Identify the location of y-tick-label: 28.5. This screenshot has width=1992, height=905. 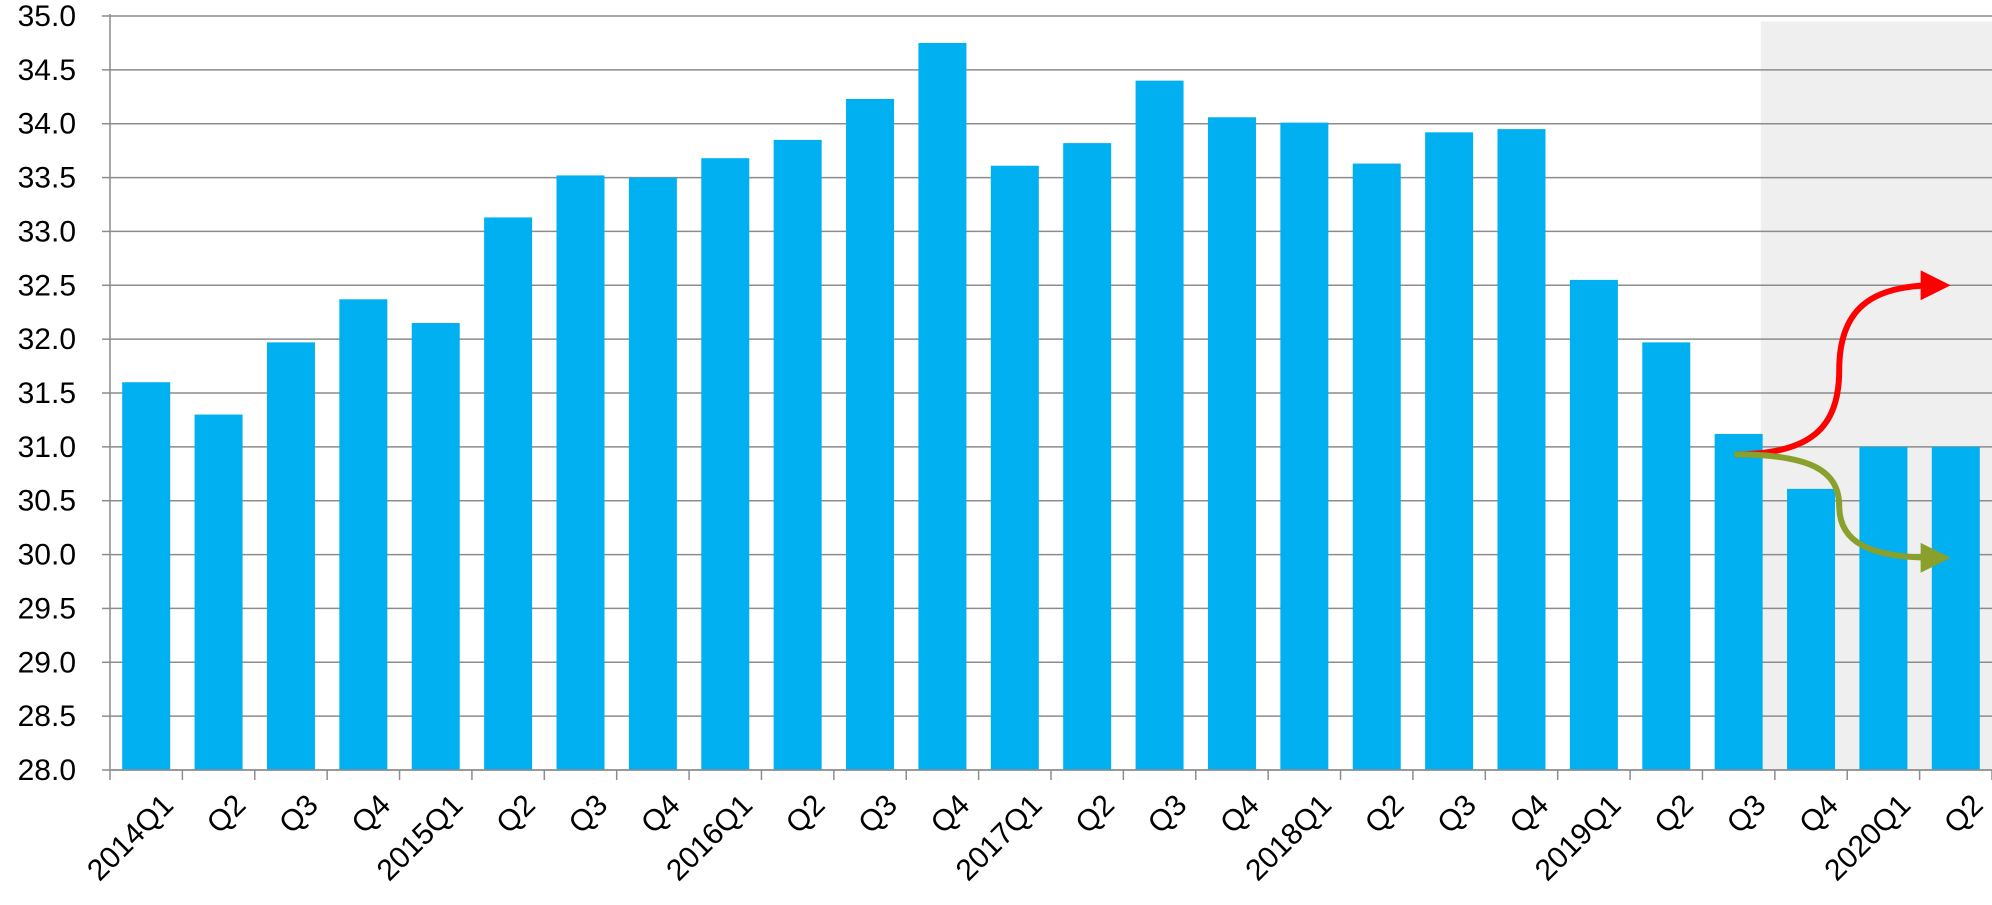
(47, 716).